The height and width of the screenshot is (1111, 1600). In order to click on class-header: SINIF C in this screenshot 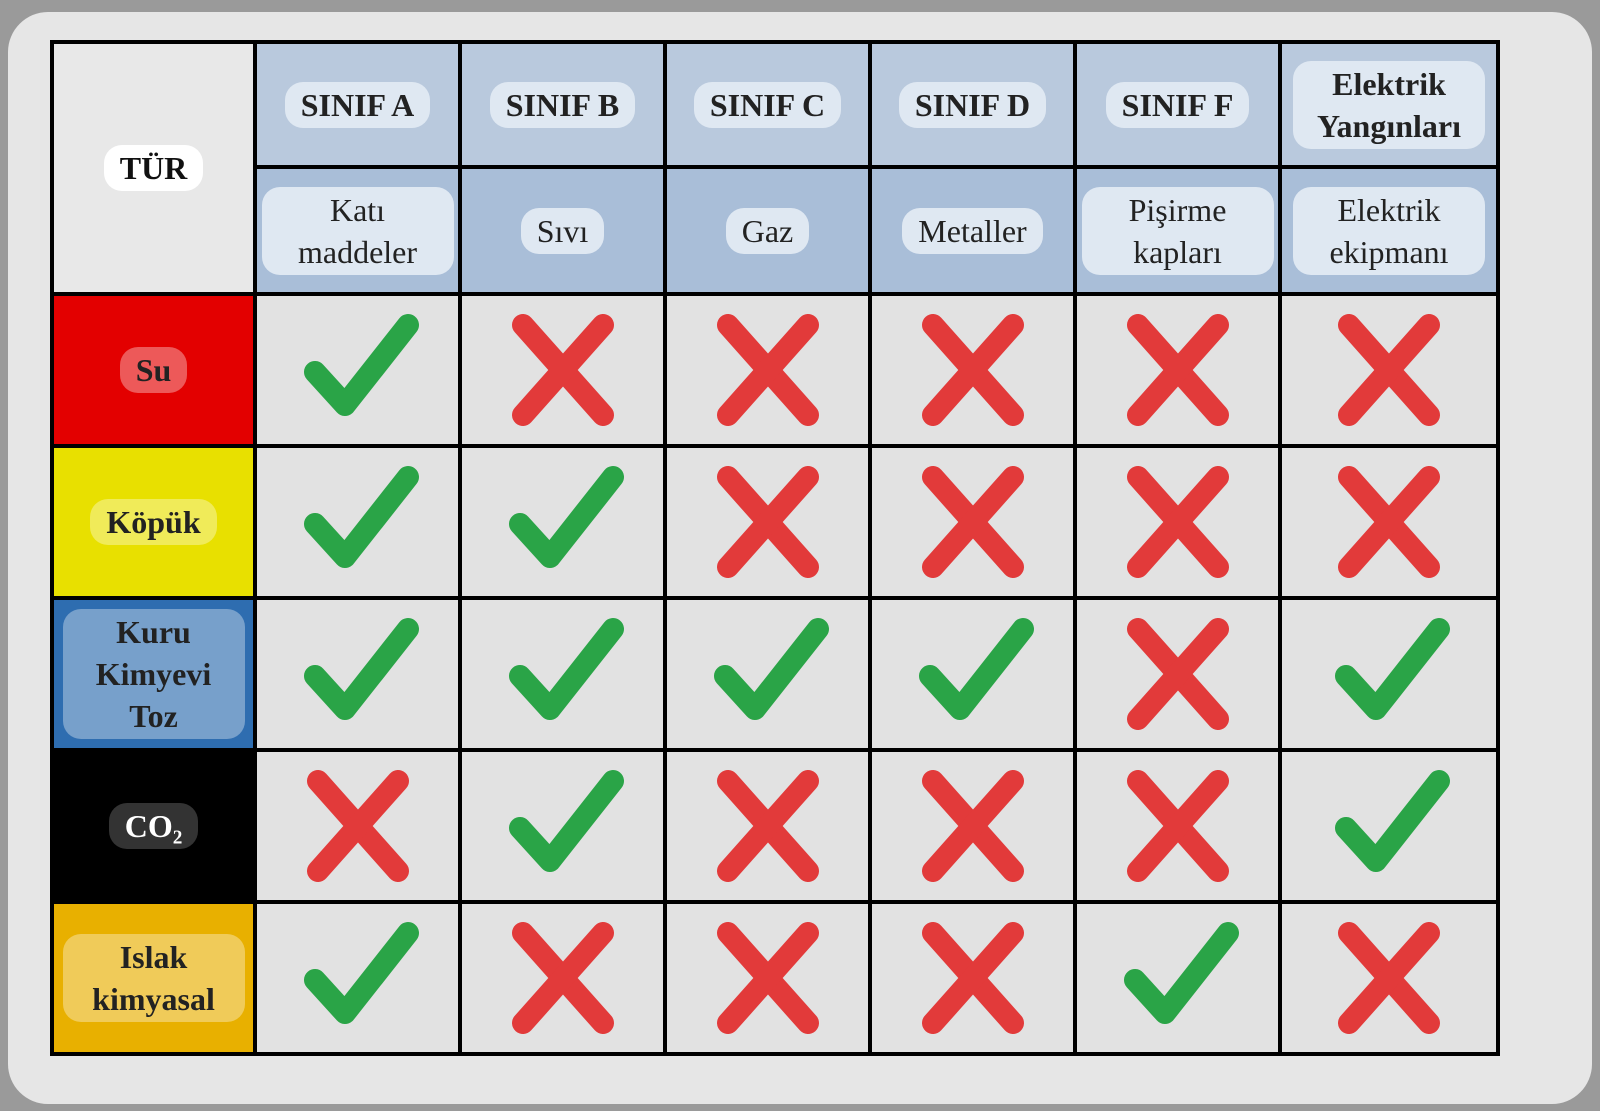, I will do `click(767, 104)`.